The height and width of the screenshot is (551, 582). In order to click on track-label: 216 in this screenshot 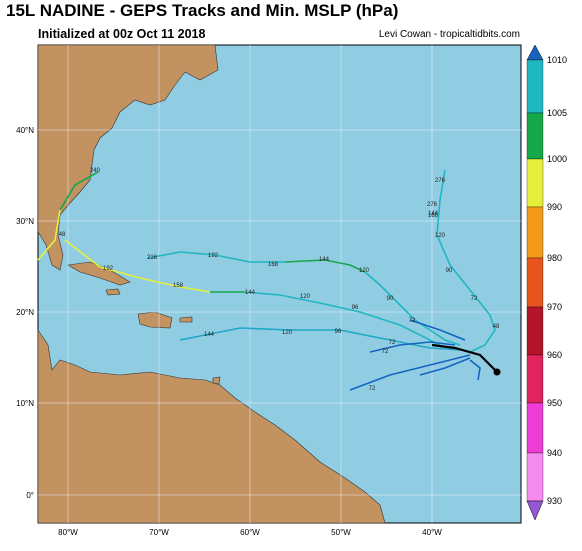, I will do `click(152, 258)`.